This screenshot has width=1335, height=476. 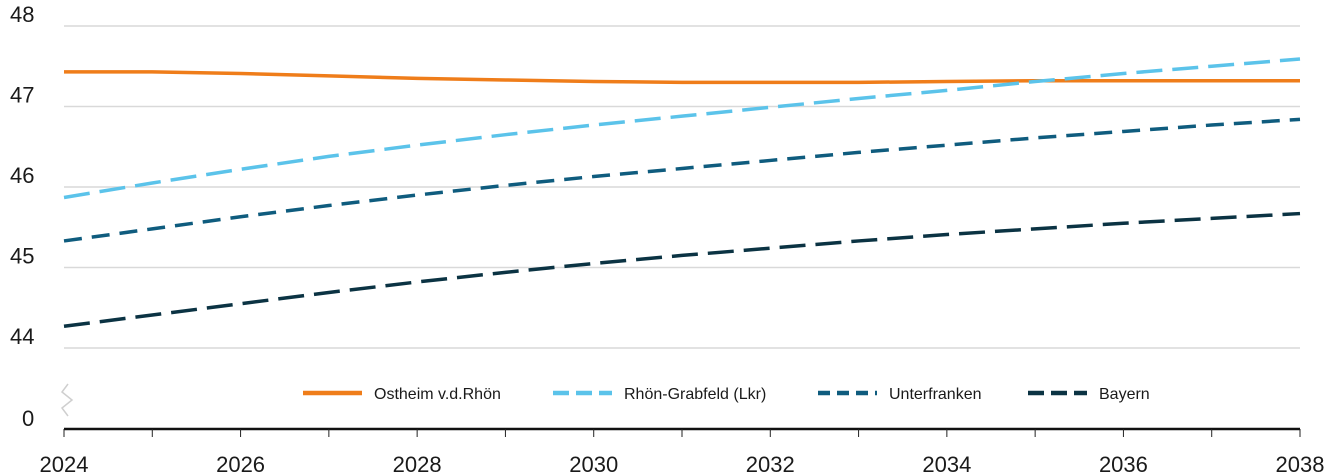 What do you see at coordinates (22, 256) in the screenshot?
I see `y-tick-label: 45` at bounding box center [22, 256].